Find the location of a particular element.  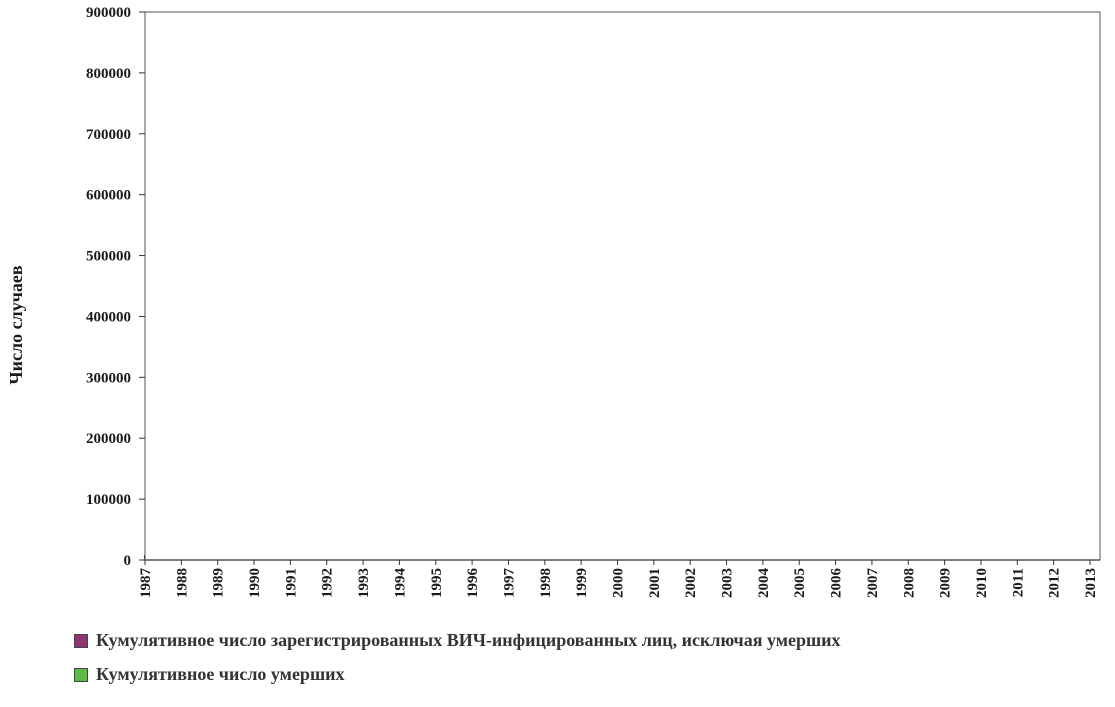

y-tick-label: 400000 is located at coordinates (108, 317).